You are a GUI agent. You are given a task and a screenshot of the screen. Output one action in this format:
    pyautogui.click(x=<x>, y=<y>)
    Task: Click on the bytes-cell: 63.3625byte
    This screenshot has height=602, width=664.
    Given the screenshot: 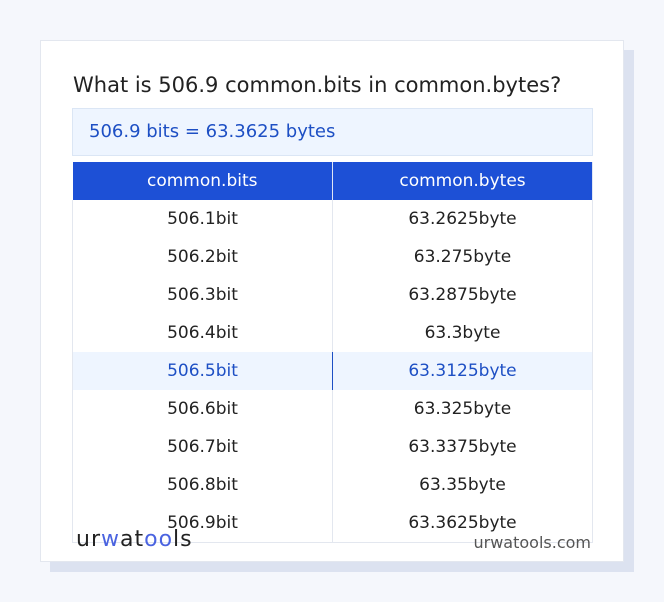 What is the action you would take?
    pyautogui.click(x=462, y=523)
    